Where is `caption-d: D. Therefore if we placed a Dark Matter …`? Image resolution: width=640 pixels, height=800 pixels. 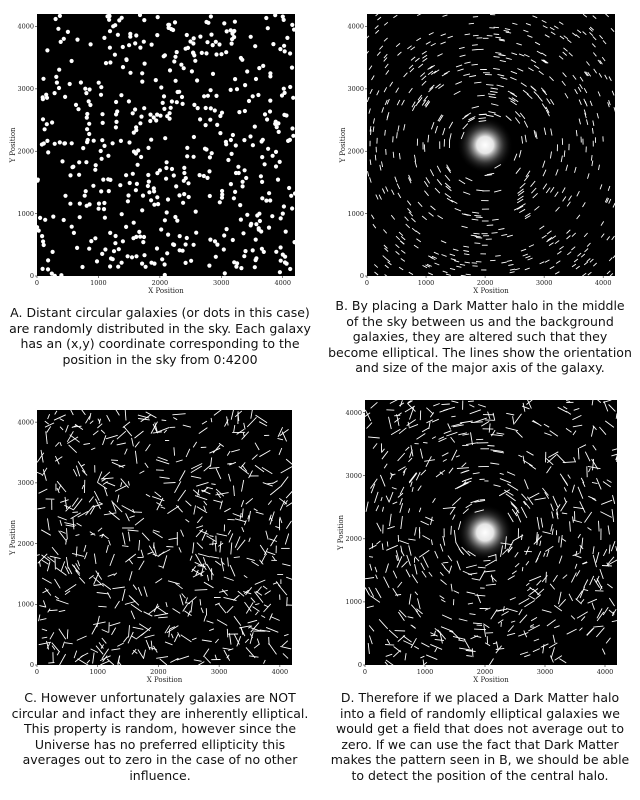
caption-d: D. Therefore if we placed a Dark Matter … is located at coordinates (480, 736).